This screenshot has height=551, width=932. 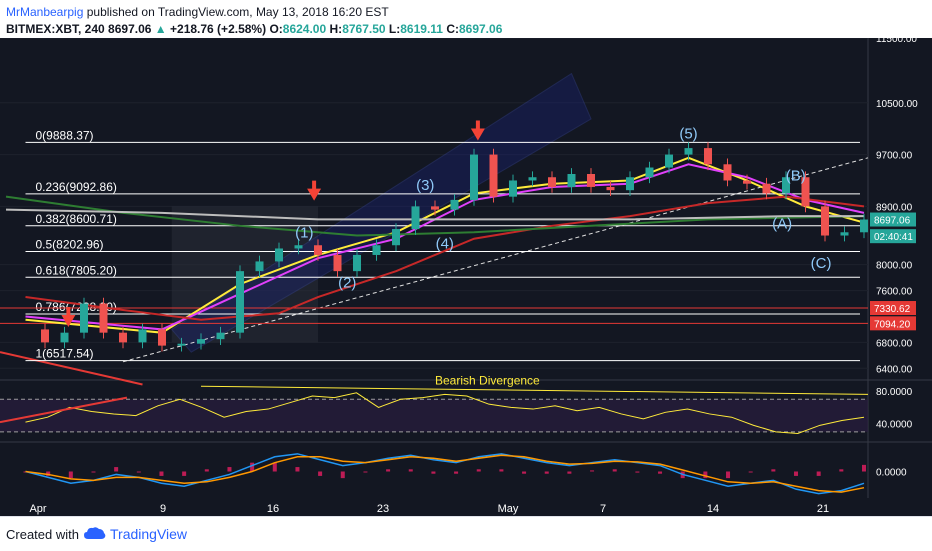 I want to click on fib-level-label: 1(6517.54), so click(x=65, y=354).